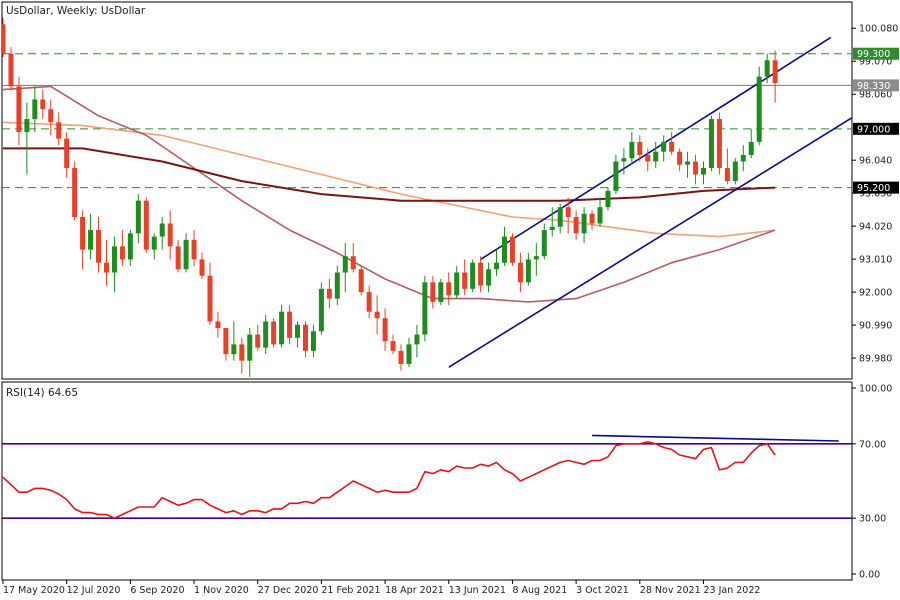 The height and width of the screenshot is (600, 900). Describe the element at coordinates (878, 29) in the screenshot. I see `y-tick-label: 100.080` at that location.